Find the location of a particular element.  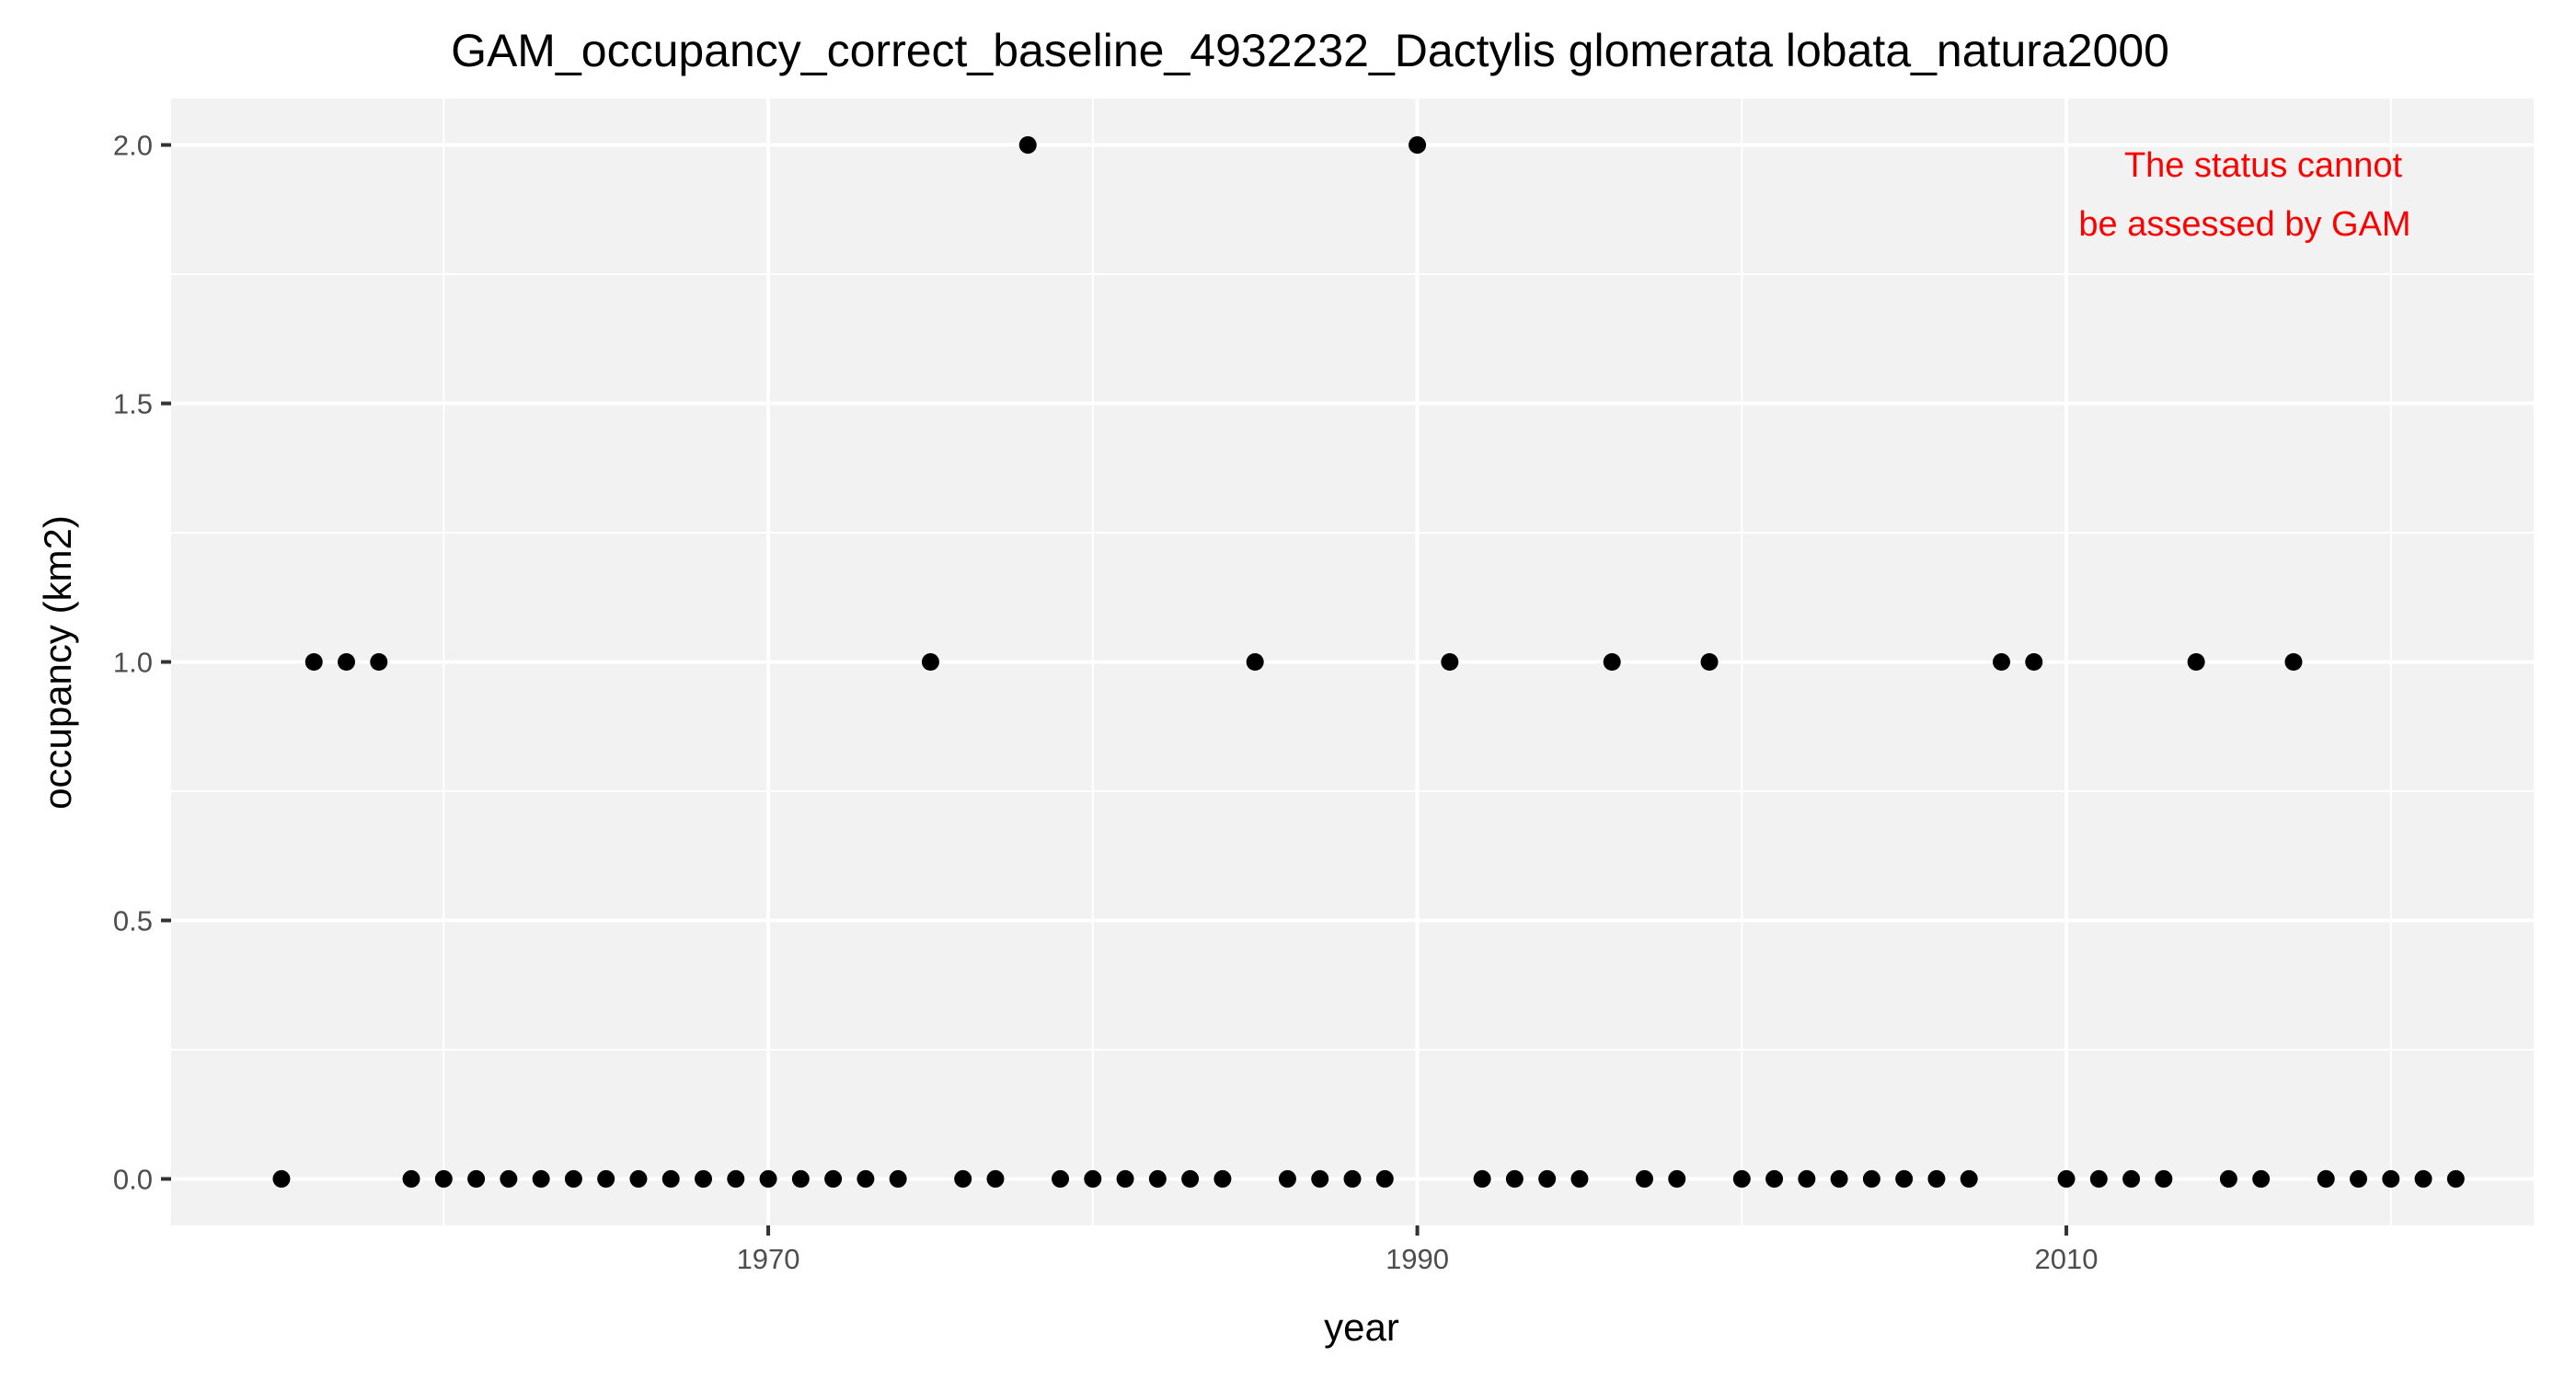

y-tick-label: 0.5 is located at coordinates (133, 920).